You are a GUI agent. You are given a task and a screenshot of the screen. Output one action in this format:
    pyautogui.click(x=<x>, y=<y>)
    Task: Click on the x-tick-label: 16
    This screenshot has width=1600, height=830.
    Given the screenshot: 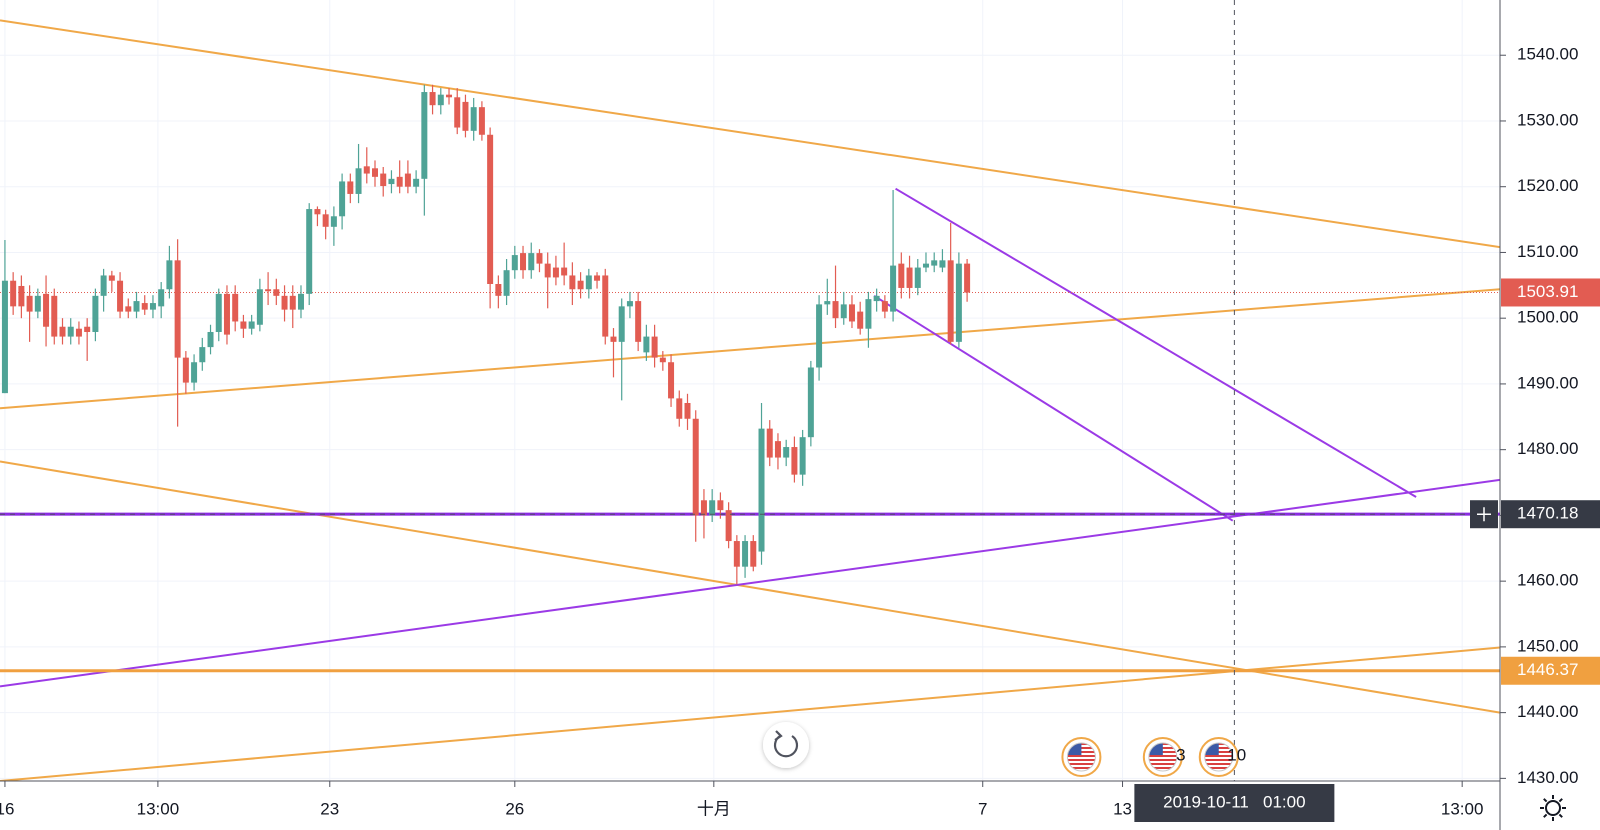 What is the action you would take?
    pyautogui.click(x=7, y=808)
    